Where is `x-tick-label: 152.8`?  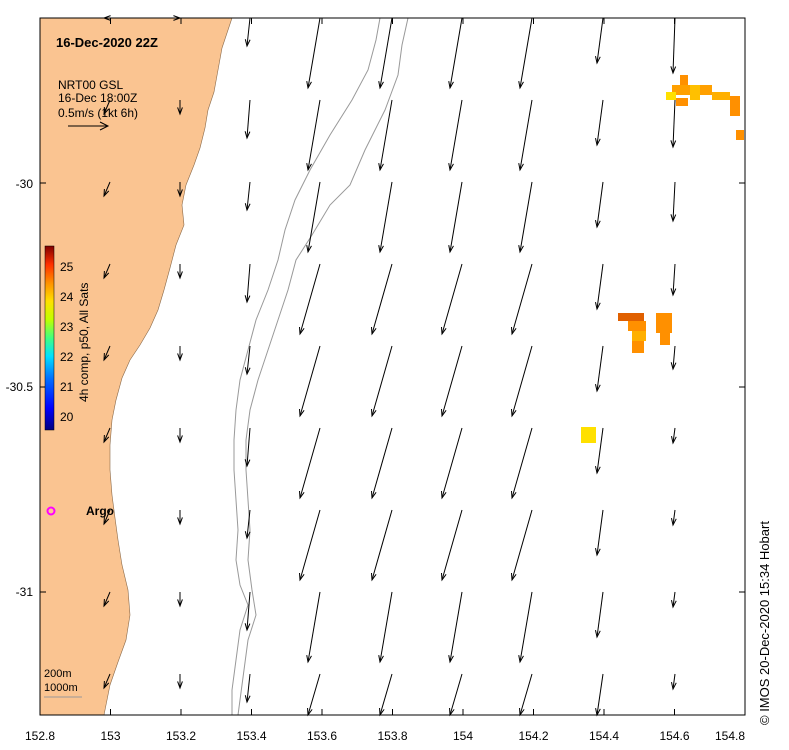
x-tick-label: 152.8 is located at coordinates (40, 736).